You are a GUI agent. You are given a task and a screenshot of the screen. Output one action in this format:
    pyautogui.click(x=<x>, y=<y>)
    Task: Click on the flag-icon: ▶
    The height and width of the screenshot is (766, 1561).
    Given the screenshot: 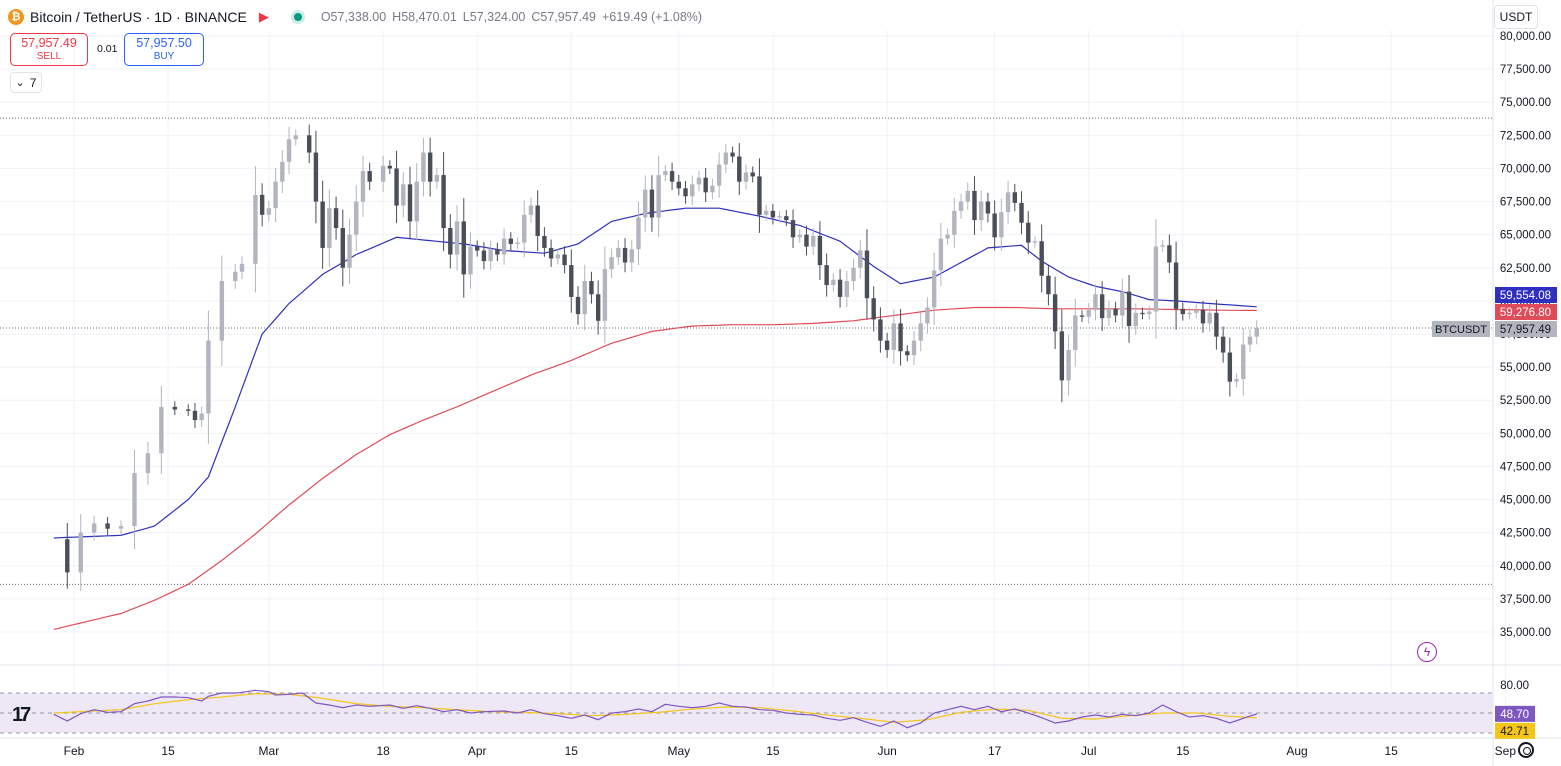 What is the action you would take?
    pyautogui.click(x=263, y=16)
    